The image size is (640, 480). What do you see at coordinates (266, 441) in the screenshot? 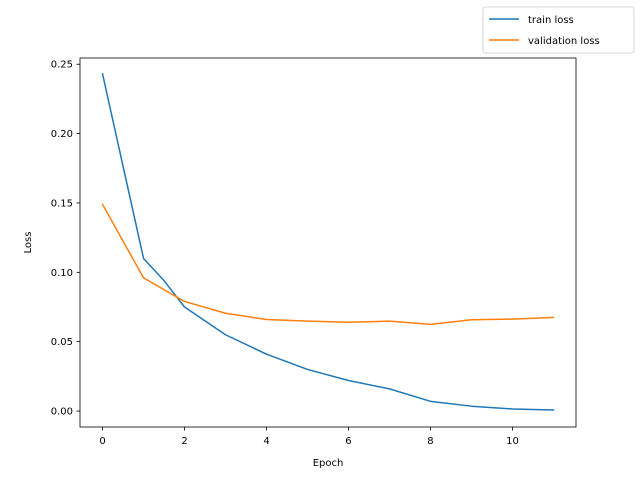
I see `x-tick-label: 4` at bounding box center [266, 441].